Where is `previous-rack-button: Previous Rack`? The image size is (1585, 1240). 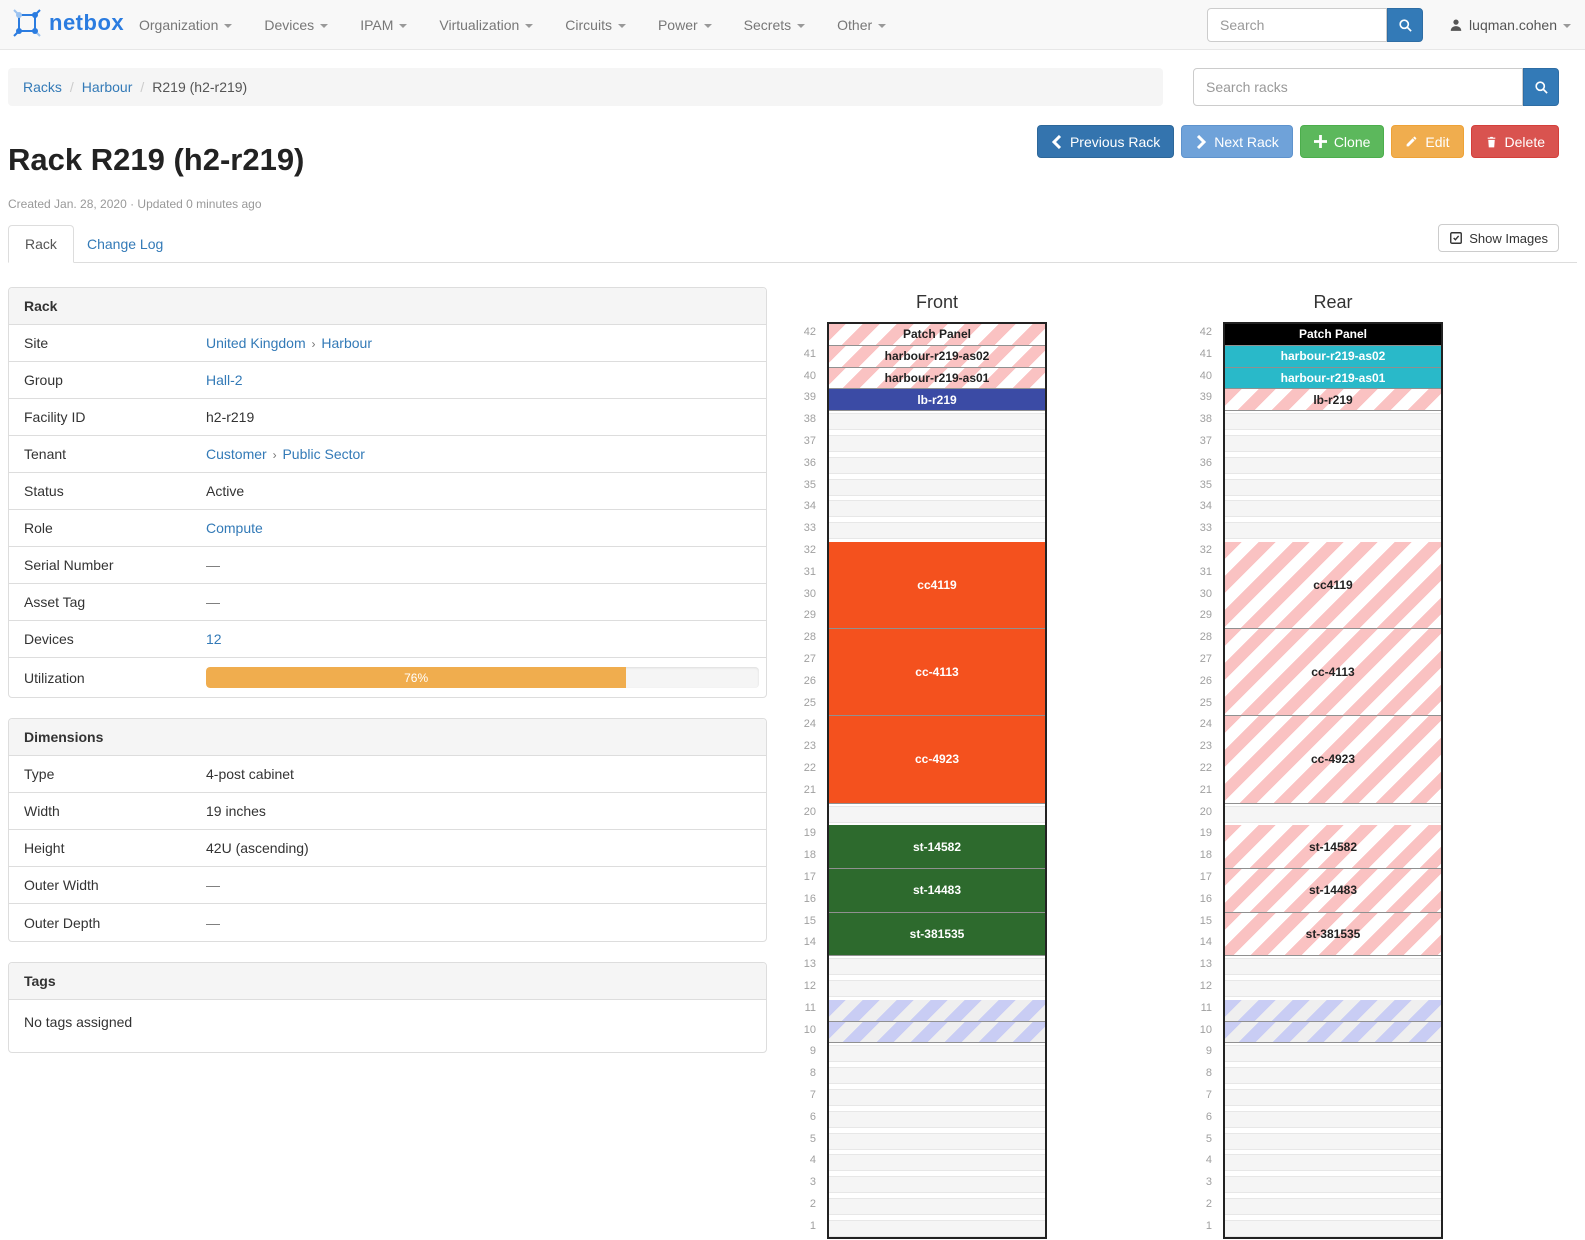
previous-rack-button: Previous Rack is located at coordinates (1105, 141).